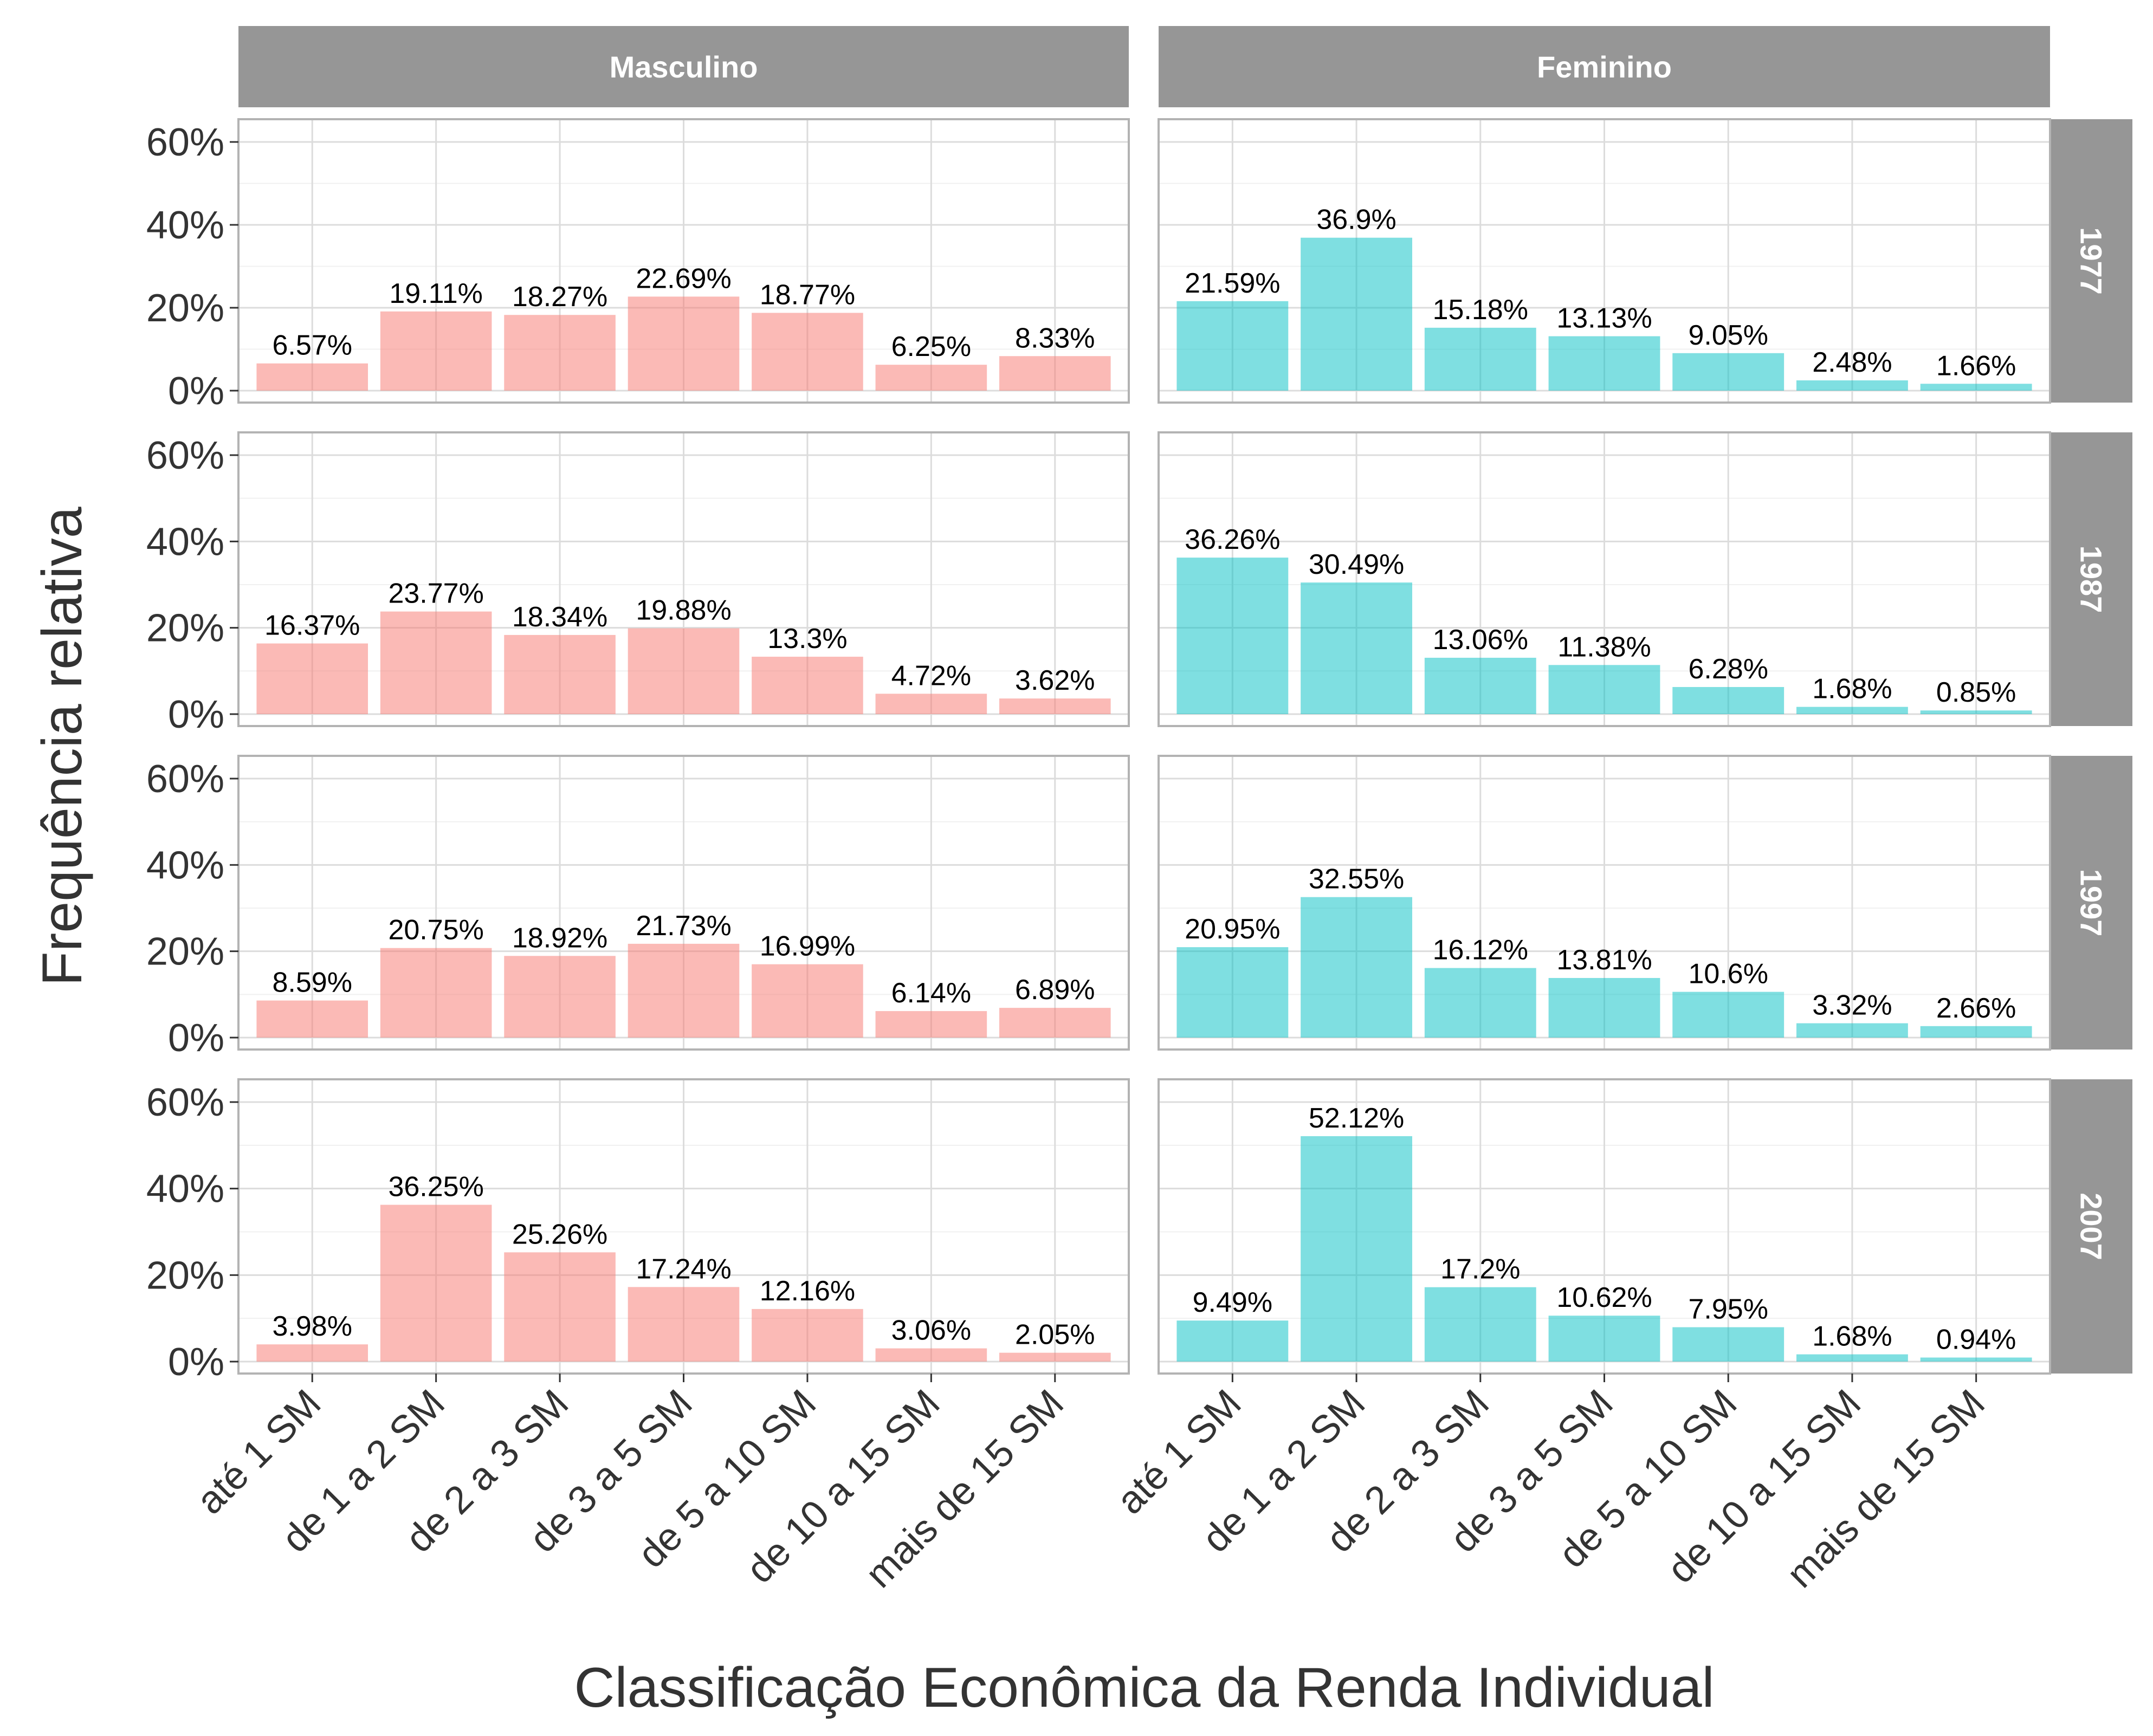 This screenshot has width=2153, height=1736. I want to click on bar-value-label: 10.62%, so click(1604, 1297).